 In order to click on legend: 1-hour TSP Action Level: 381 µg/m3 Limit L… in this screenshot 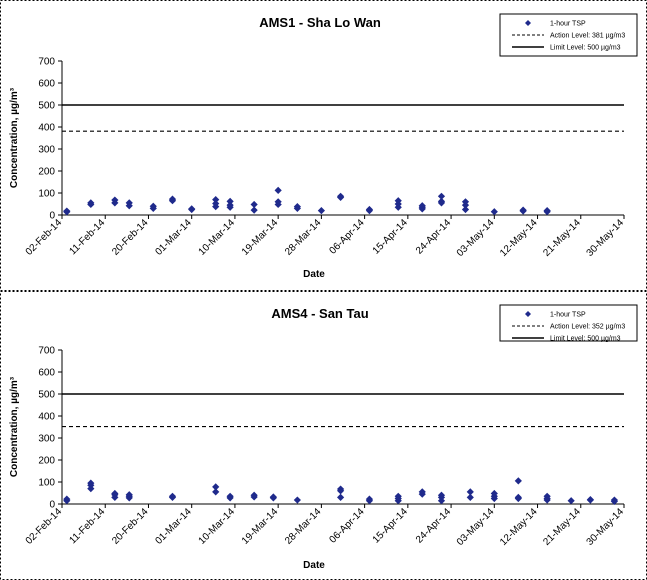, I will do `click(568, 35)`.